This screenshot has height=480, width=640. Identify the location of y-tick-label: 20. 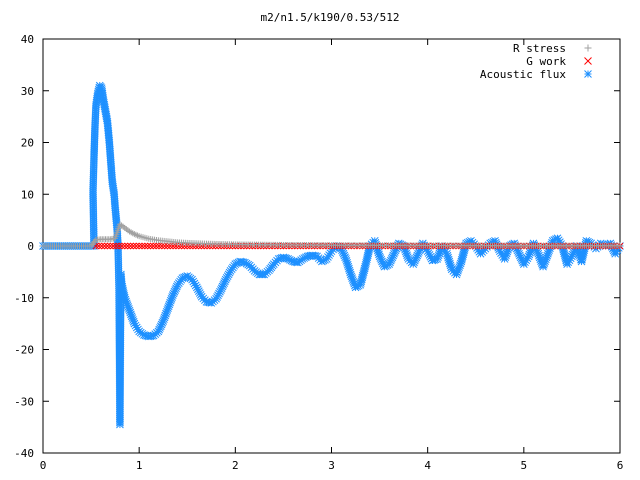
(27, 143).